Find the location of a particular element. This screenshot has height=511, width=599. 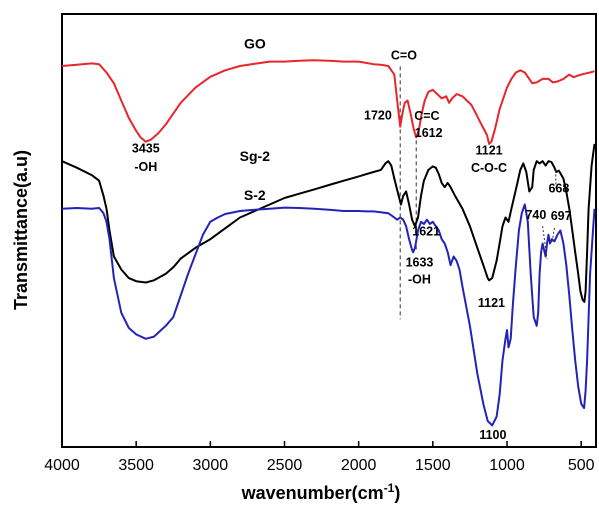

peak-annotation: C-O-C is located at coordinates (489, 168).